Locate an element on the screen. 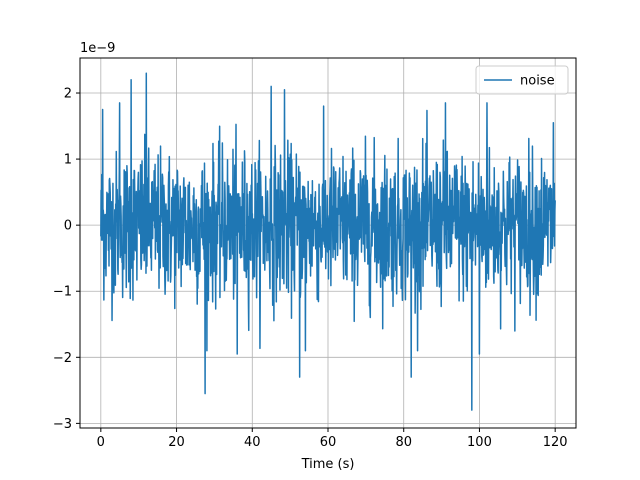 This screenshot has width=640, height=480. legend-box is located at coordinates (522, 80).